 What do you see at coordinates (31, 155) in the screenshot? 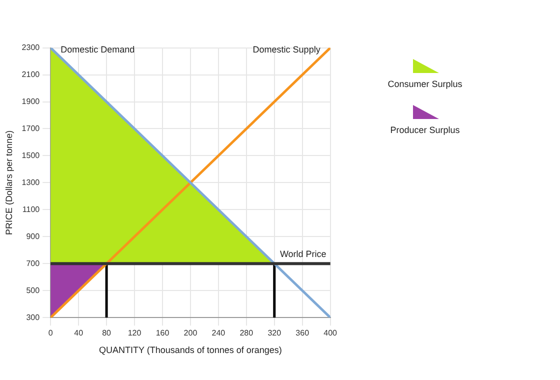
I see `y-tick-label: 1500` at bounding box center [31, 155].